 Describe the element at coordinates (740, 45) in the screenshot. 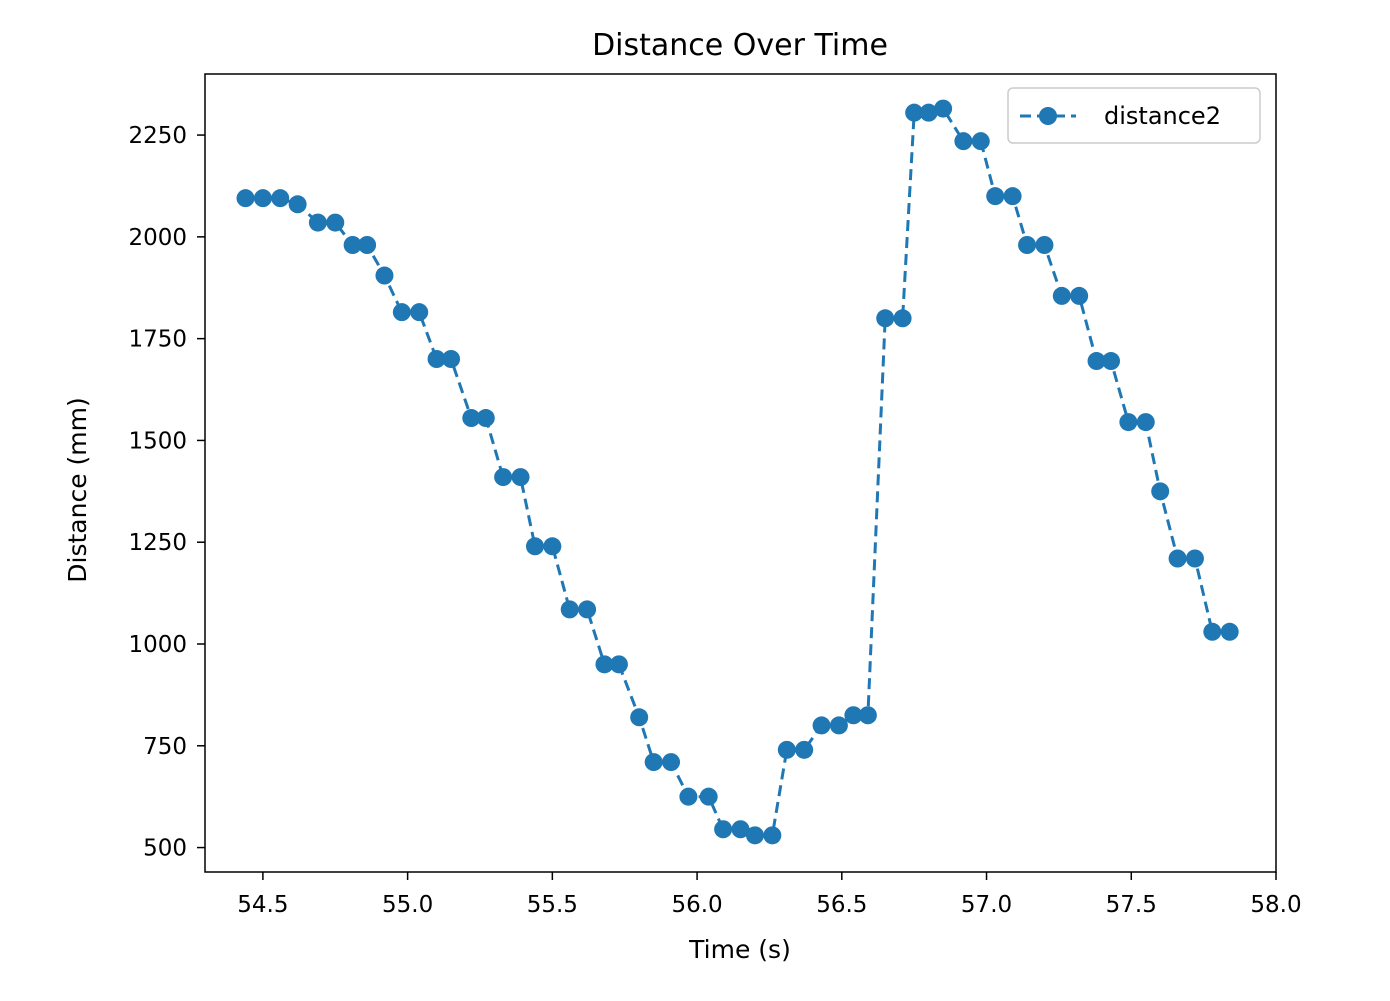

I see `chart-title: Distance Over Time` at that location.